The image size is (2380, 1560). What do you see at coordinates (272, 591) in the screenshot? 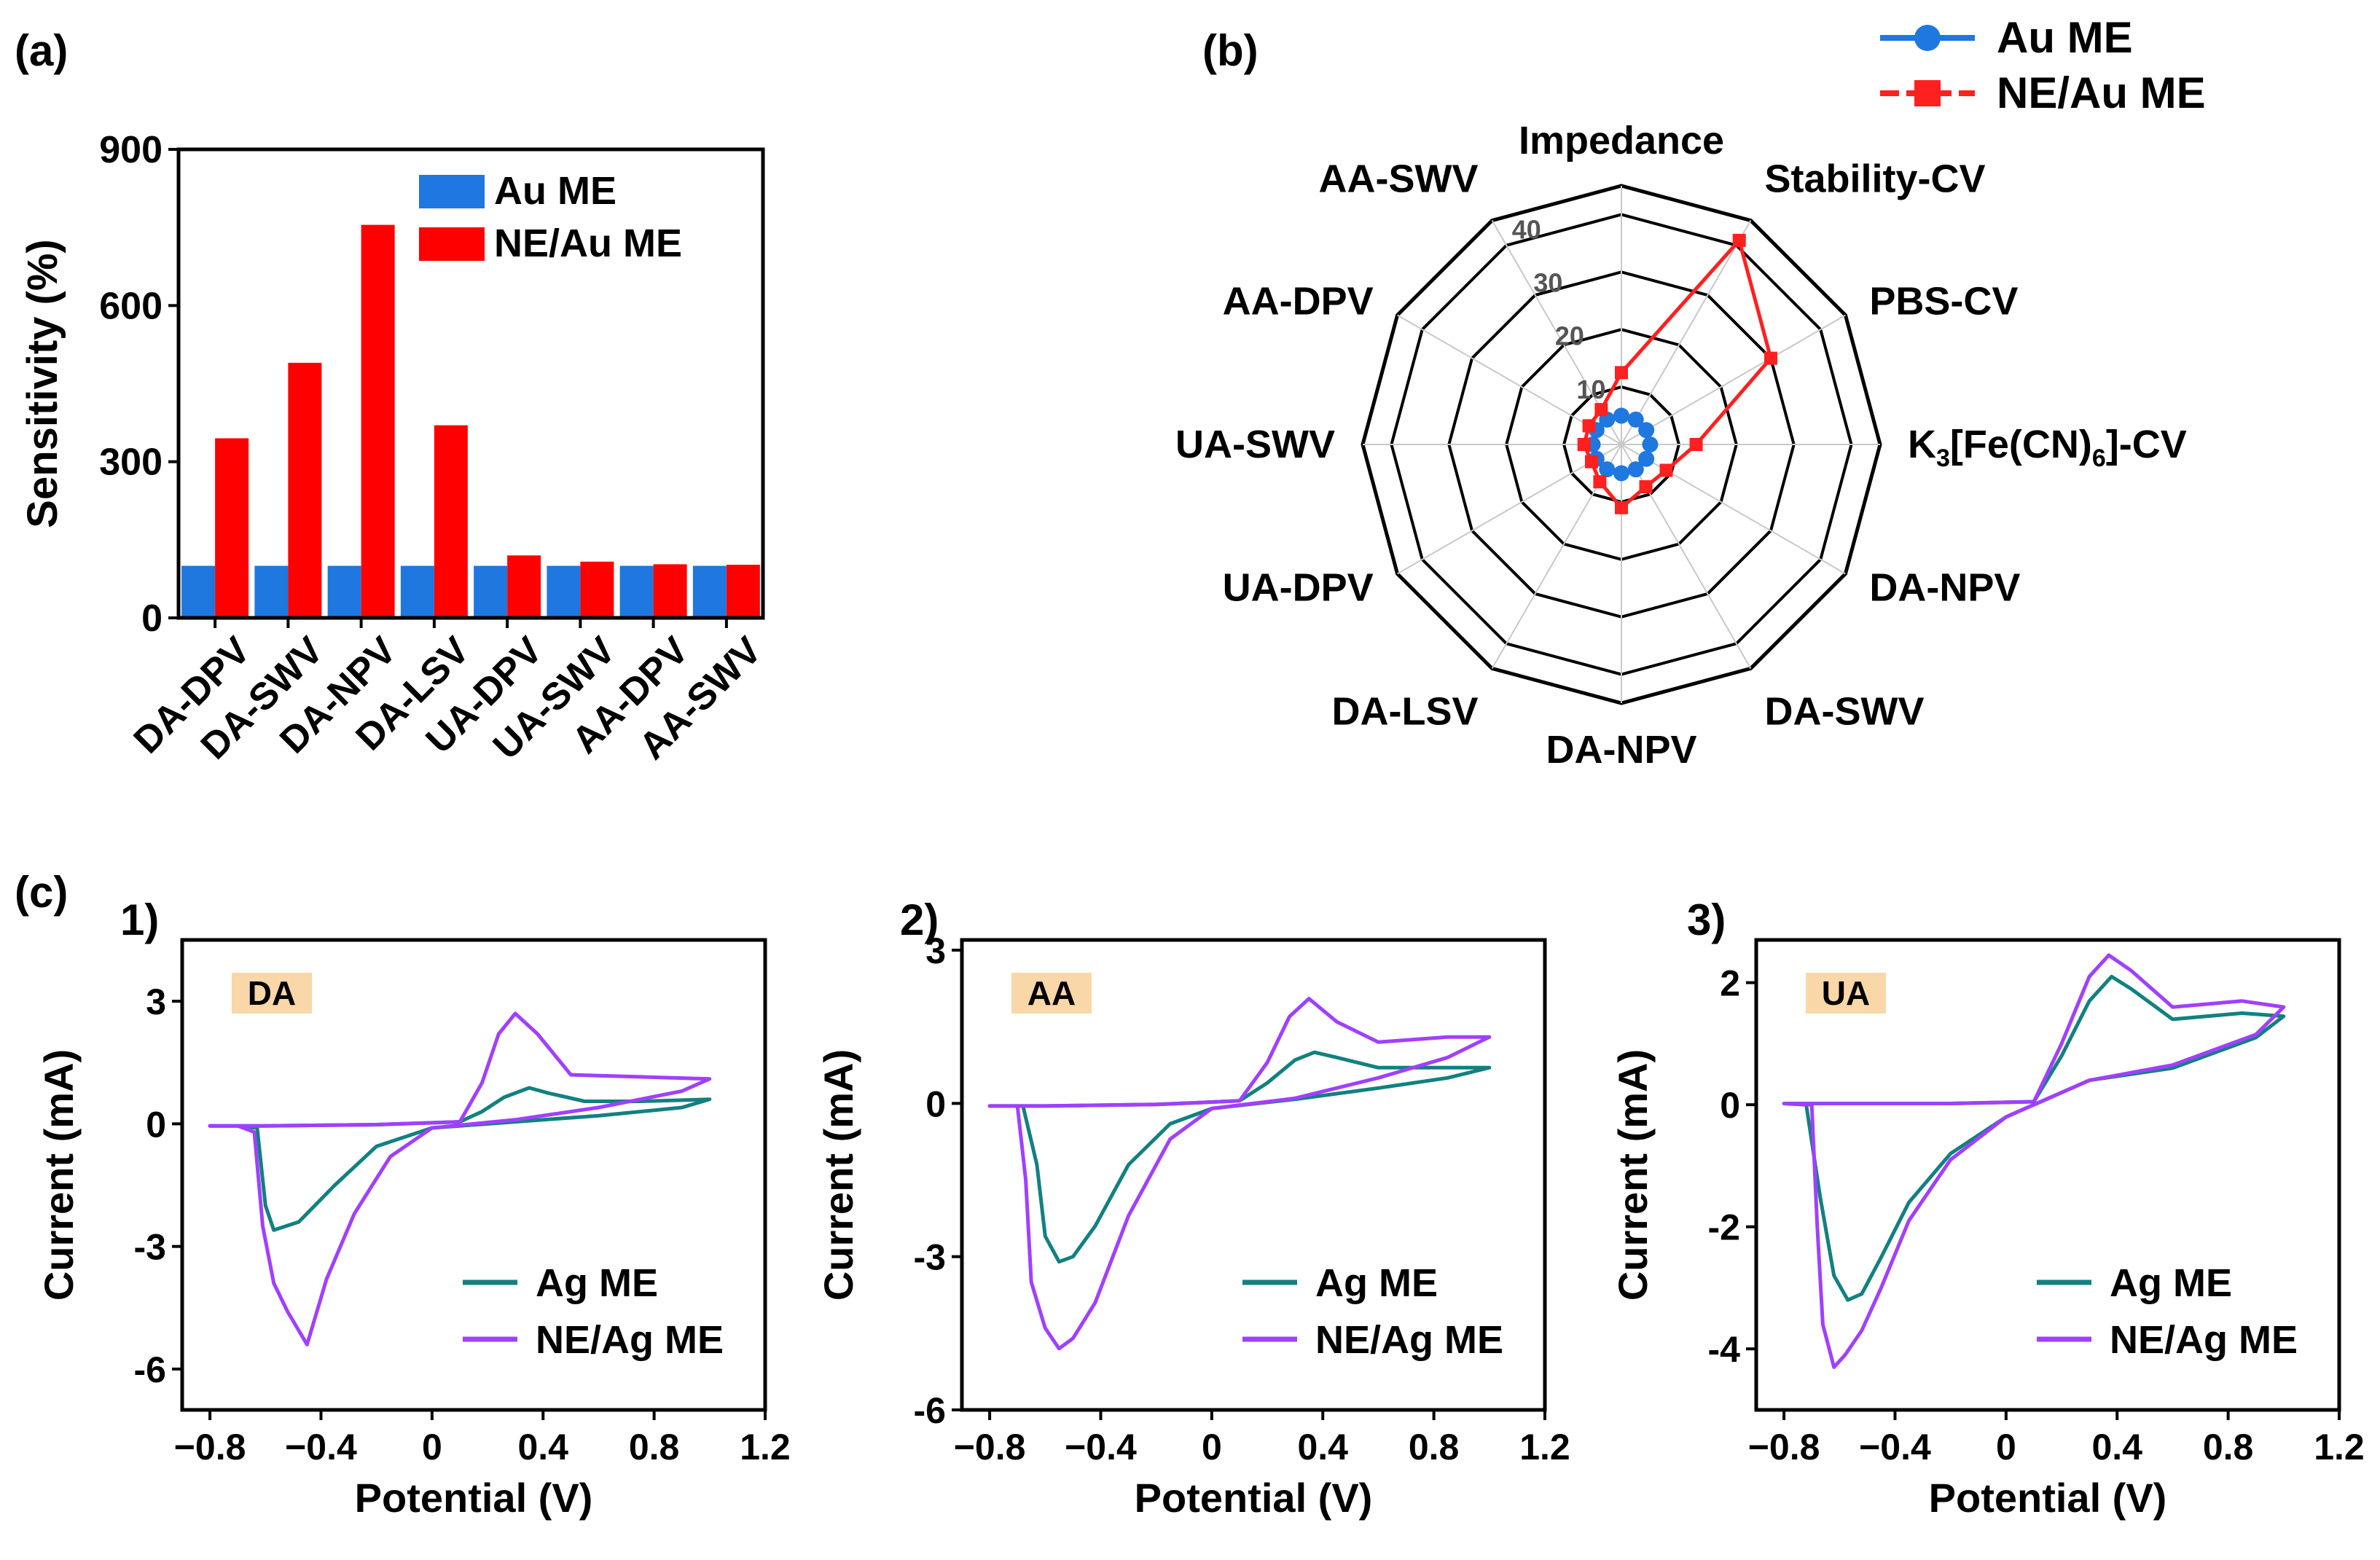
I see `bar-au-me-da-swv` at bounding box center [272, 591].